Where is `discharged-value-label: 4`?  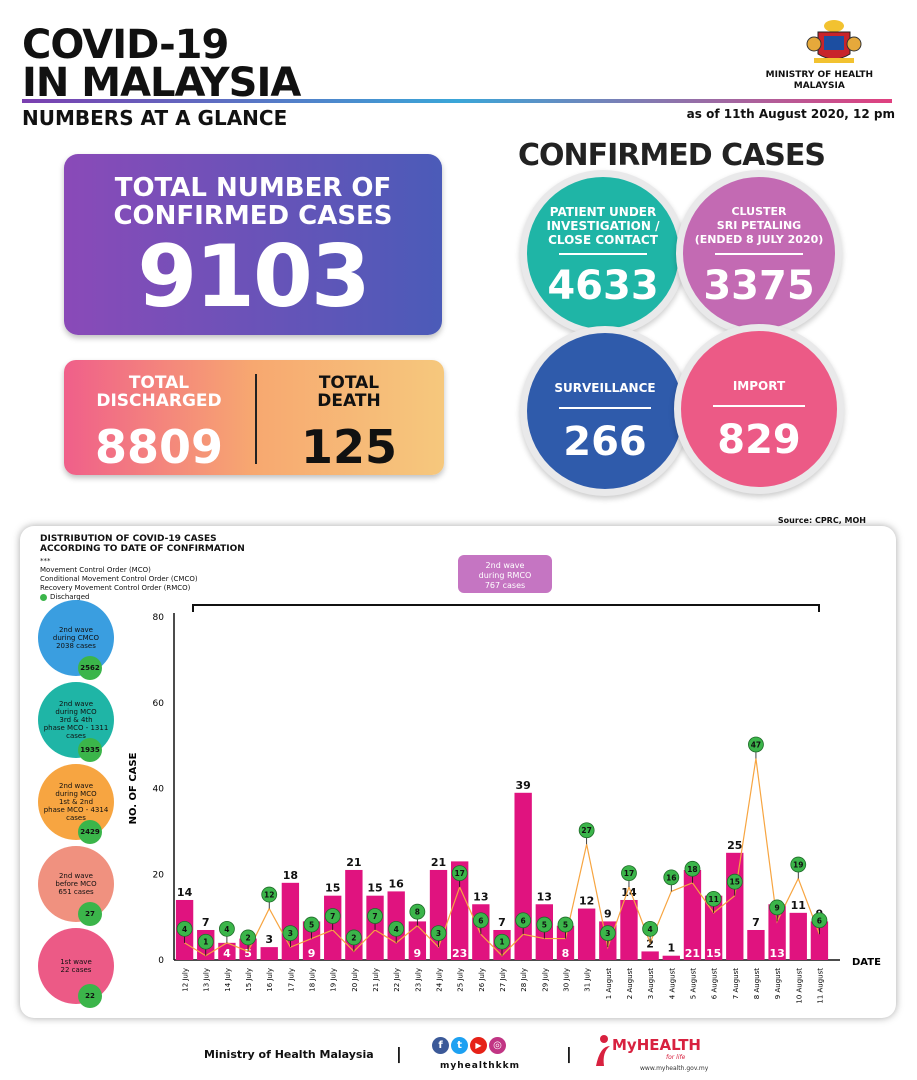
discharged-value-label: 4 is located at coordinates (396, 929).